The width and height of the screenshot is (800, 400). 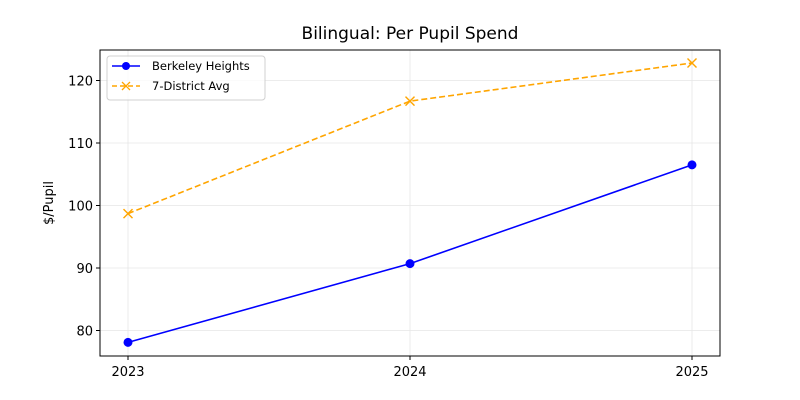 I want to click on legend-box, so click(x=186, y=78).